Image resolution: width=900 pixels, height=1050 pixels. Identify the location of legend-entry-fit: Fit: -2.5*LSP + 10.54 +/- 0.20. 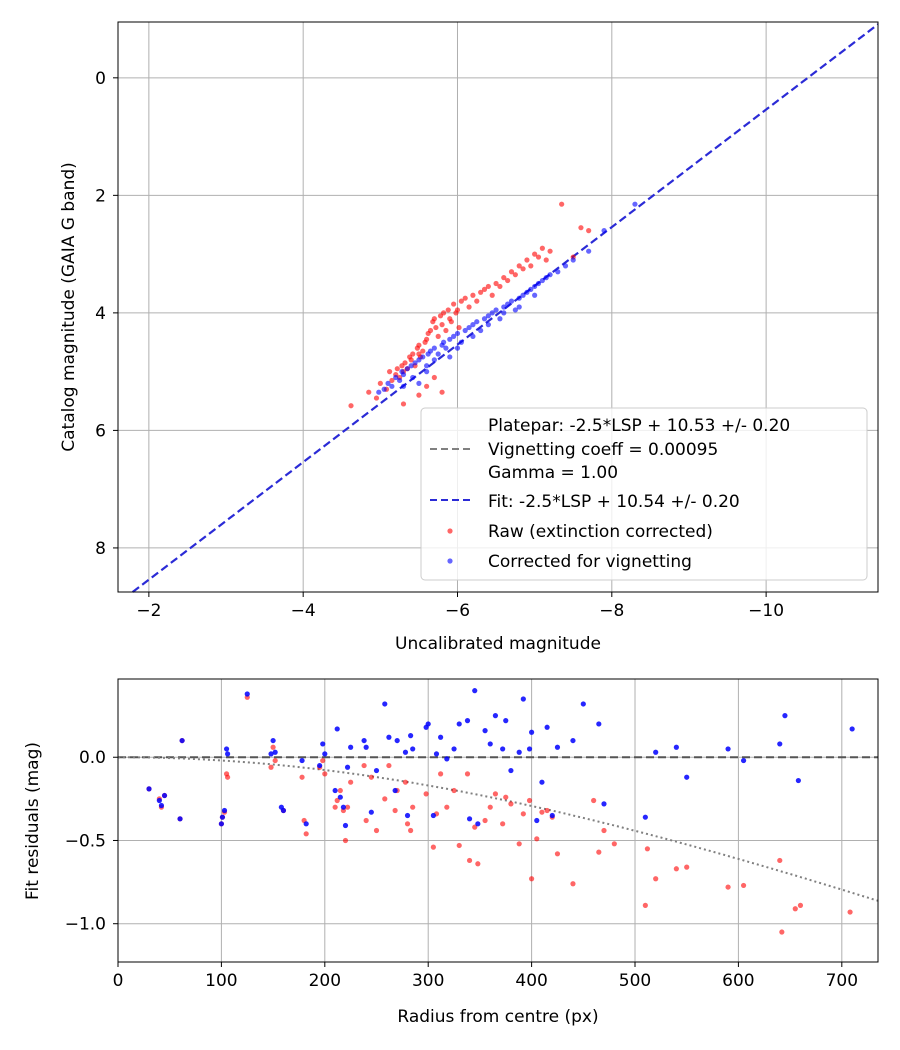
(614, 502).